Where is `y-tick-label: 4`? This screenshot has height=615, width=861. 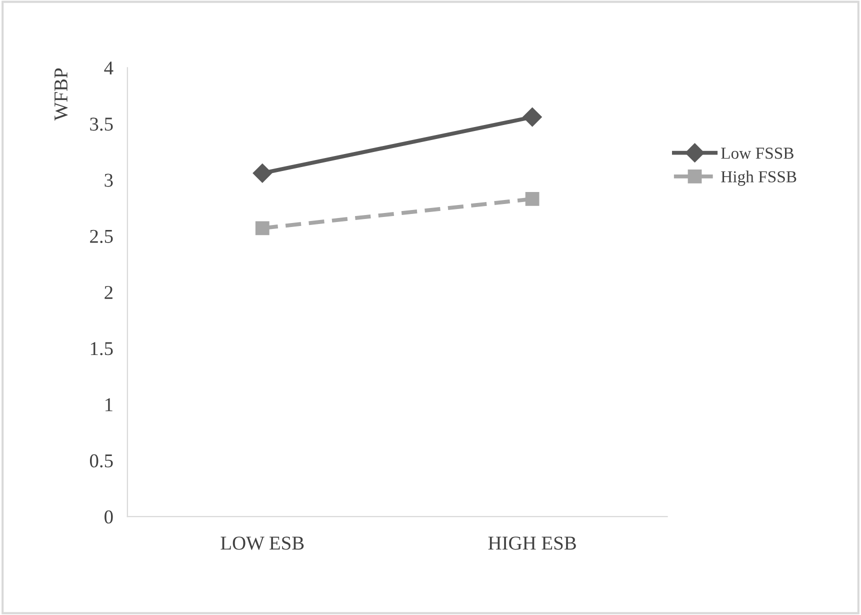
y-tick-label: 4 is located at coordinates (109, 68).